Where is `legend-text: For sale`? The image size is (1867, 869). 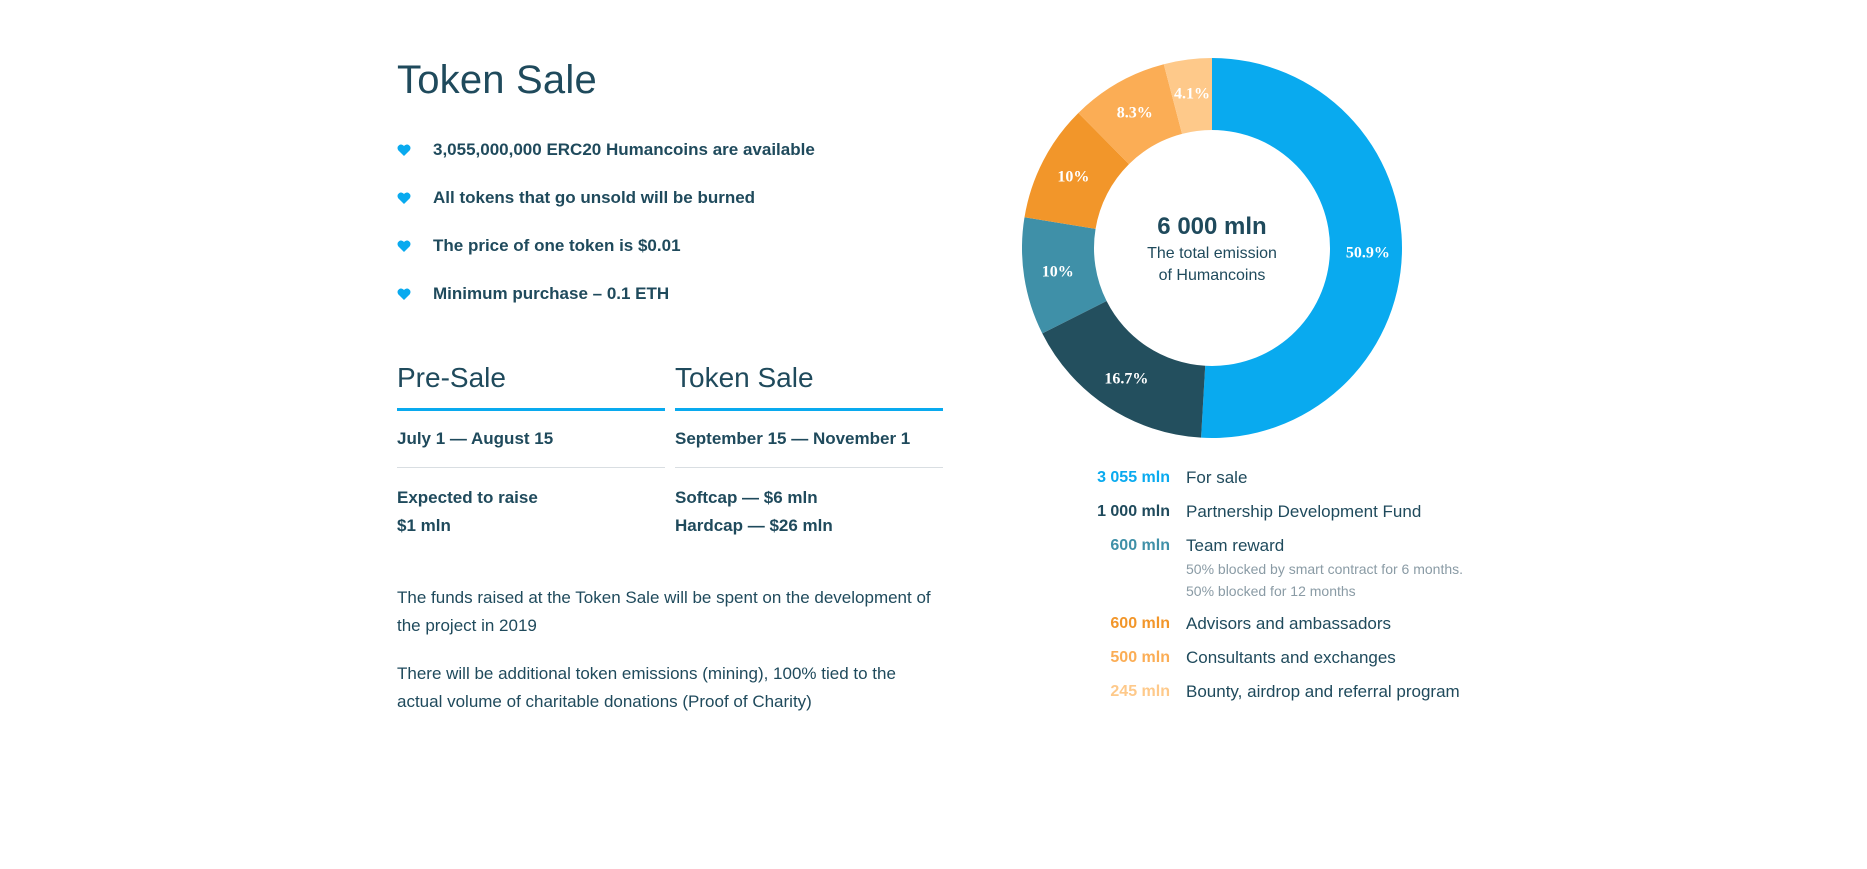
legend-text: For sale is located at coordinates (1216, 478).